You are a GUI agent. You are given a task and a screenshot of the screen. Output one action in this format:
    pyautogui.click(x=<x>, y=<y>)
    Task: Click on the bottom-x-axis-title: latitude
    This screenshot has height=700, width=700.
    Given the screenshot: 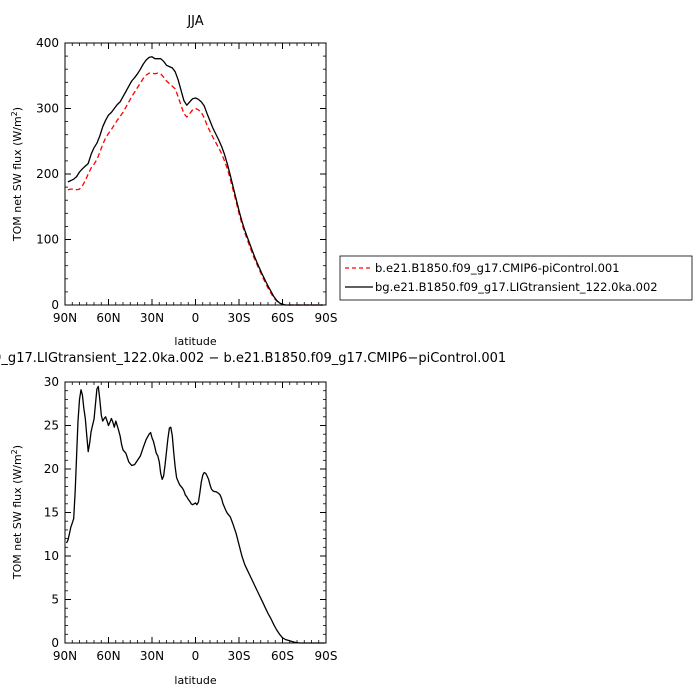 What is the action you would take?
    pyautogui.click(x=195, y=680)
    